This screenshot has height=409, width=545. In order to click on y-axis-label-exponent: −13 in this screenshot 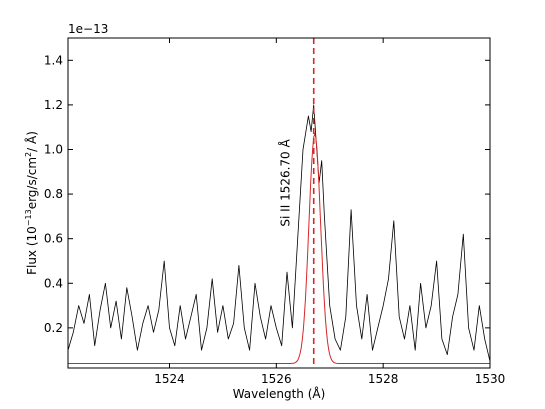, I will do `click(28, 217)`.